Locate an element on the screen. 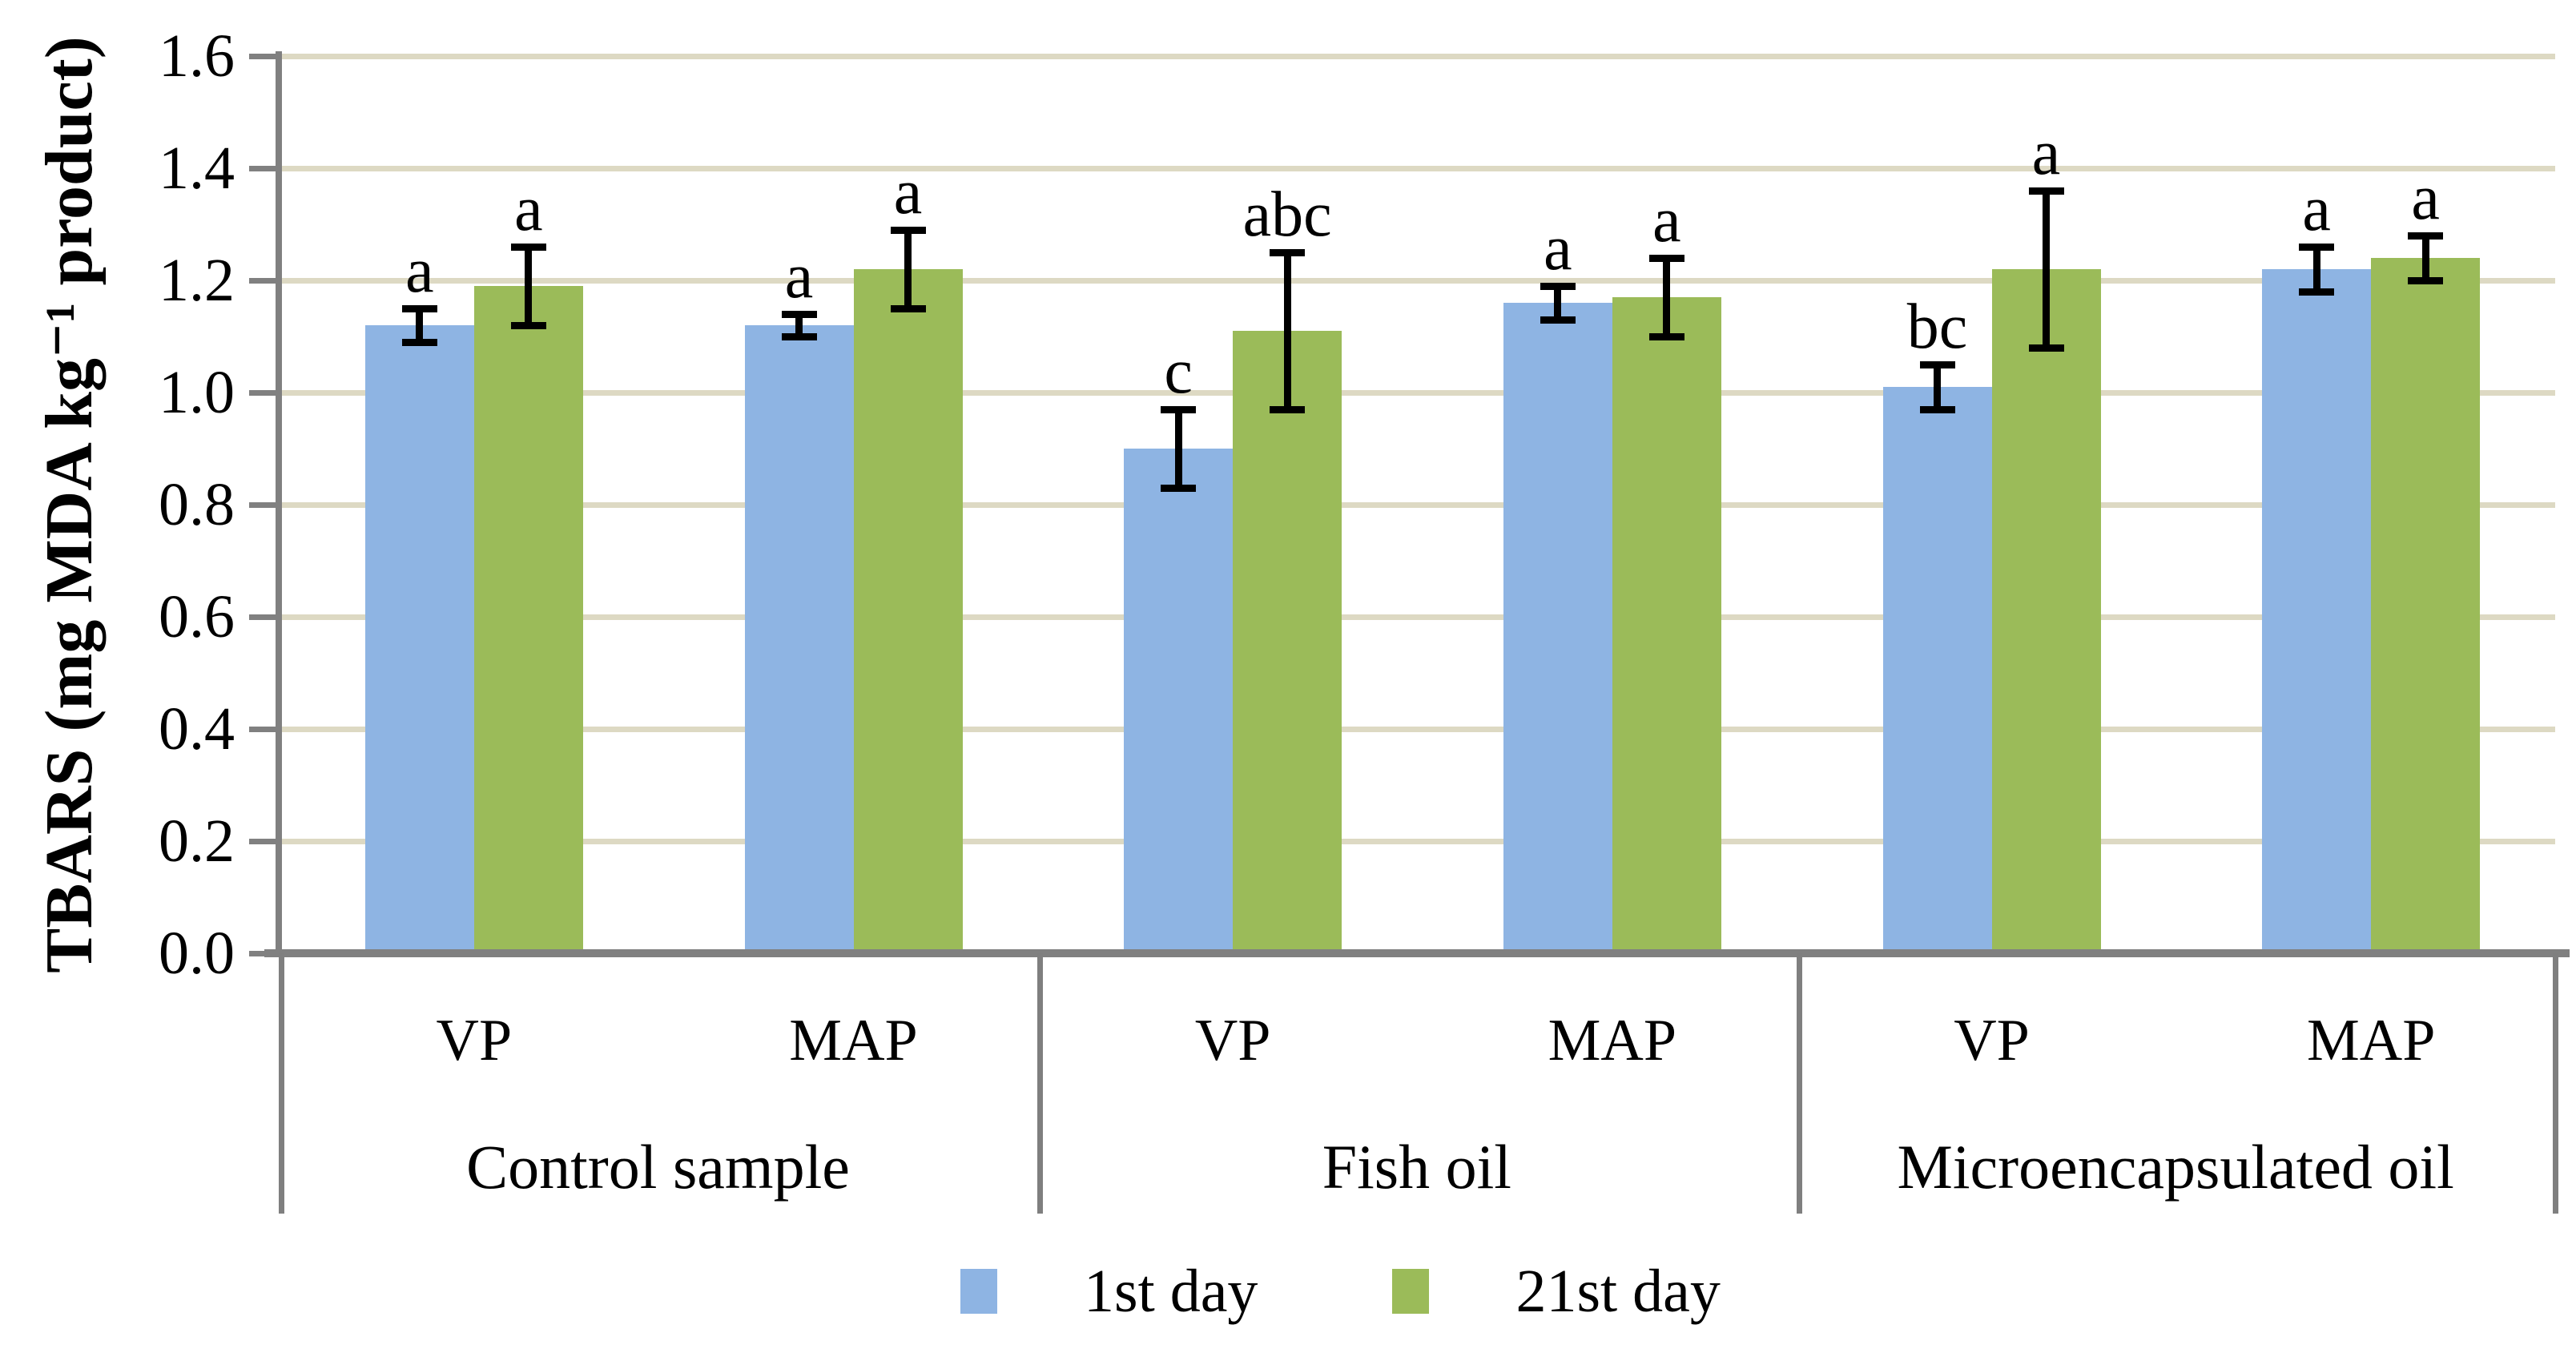  y-axis-tick-label: 1.6 is located at coordinates (197, 56).